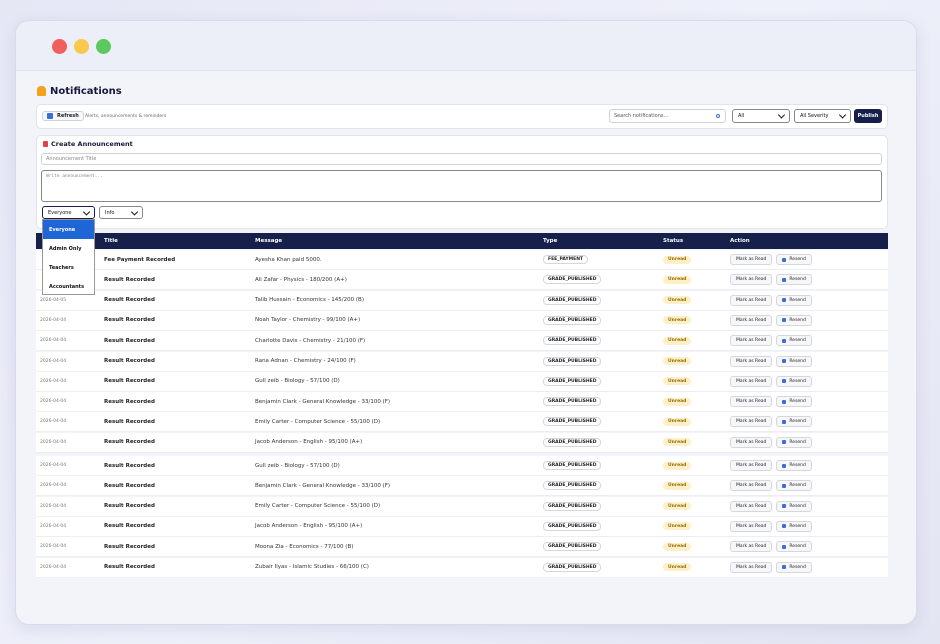  Describe the element at coordinates (86, 211) in the screenshot. I see `chevron` at that location.